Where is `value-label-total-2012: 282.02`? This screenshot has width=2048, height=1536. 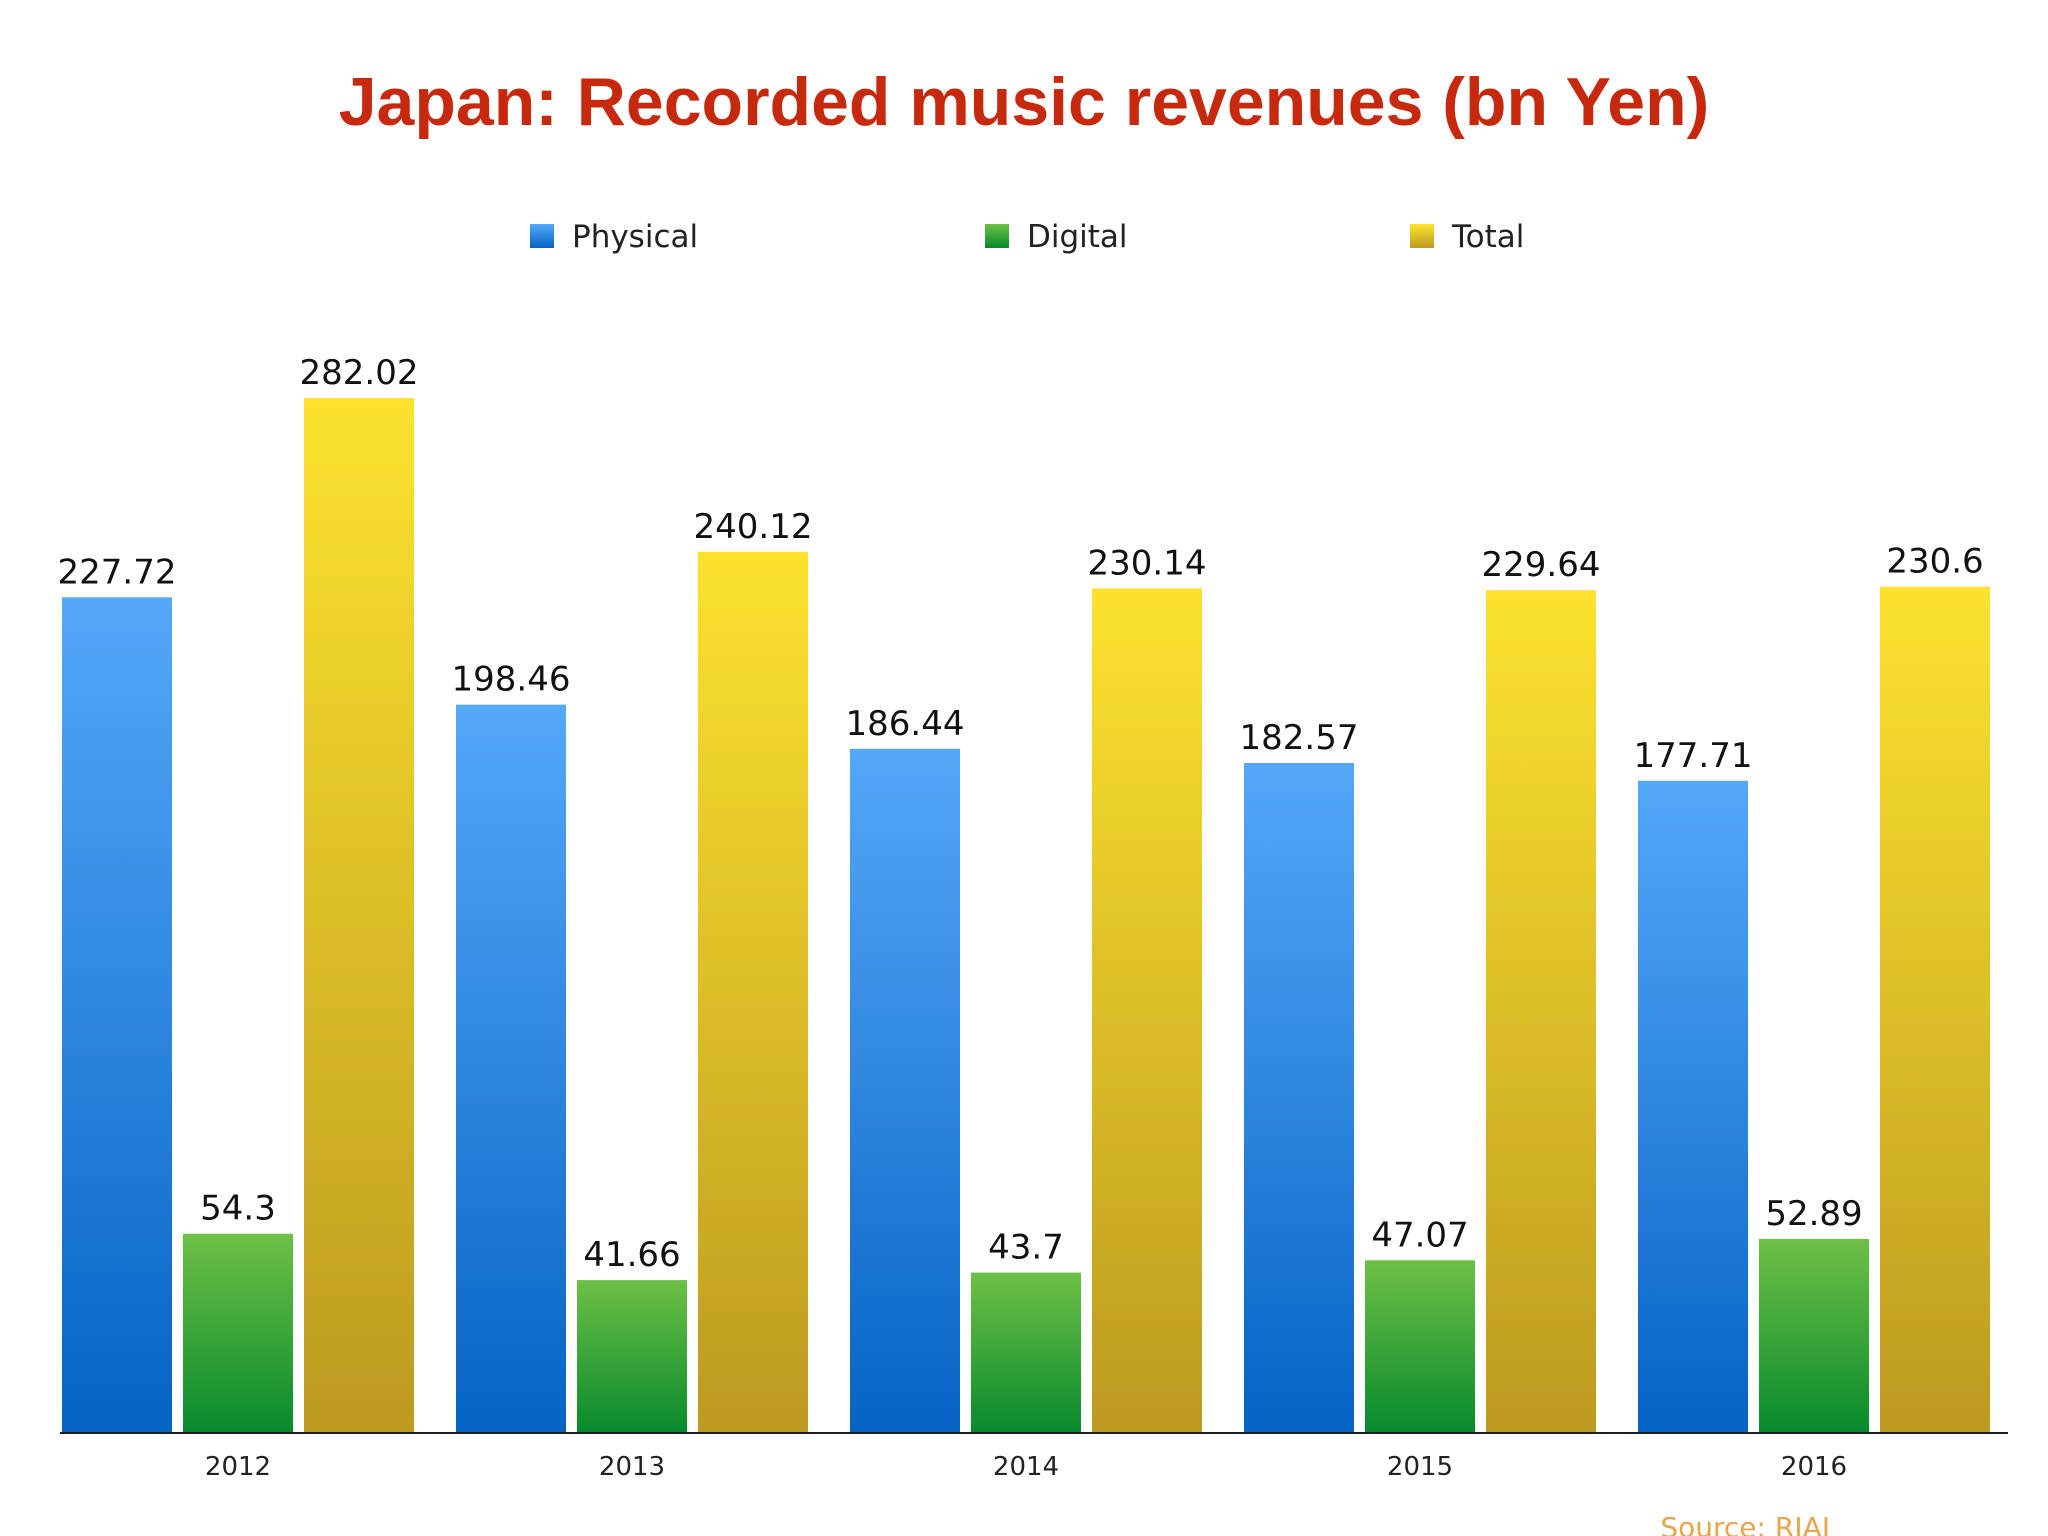
value-label-total-2012: 282.02 is located at coordinates (359, 373).